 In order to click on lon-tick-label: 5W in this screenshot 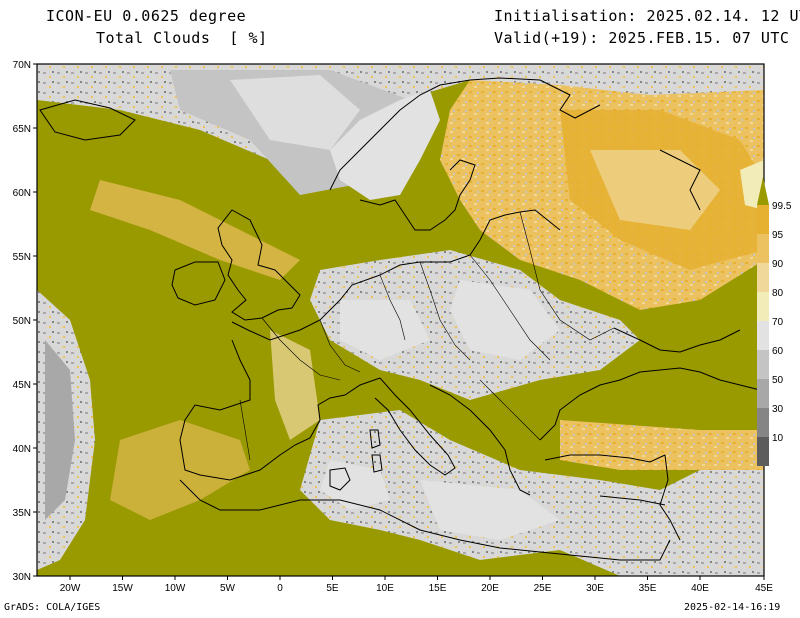, I will do `click(228, 588)`.